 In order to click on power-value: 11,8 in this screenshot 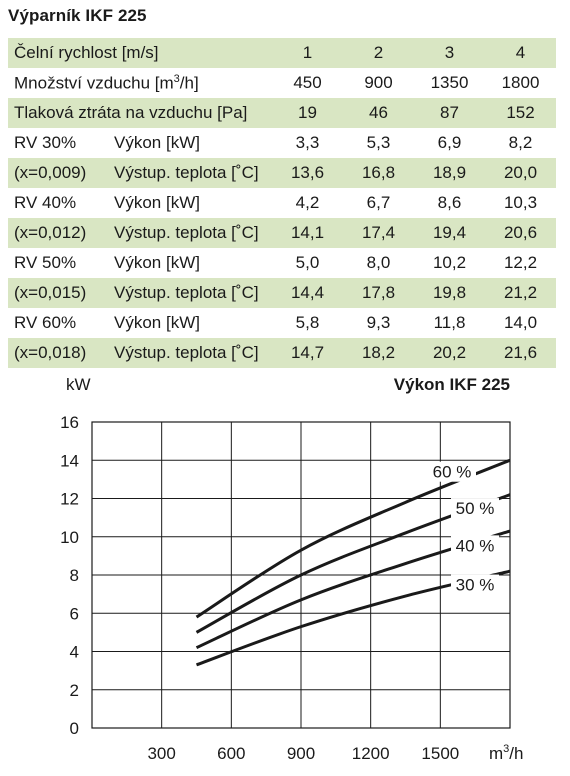, I will do `click(449, 322)`.